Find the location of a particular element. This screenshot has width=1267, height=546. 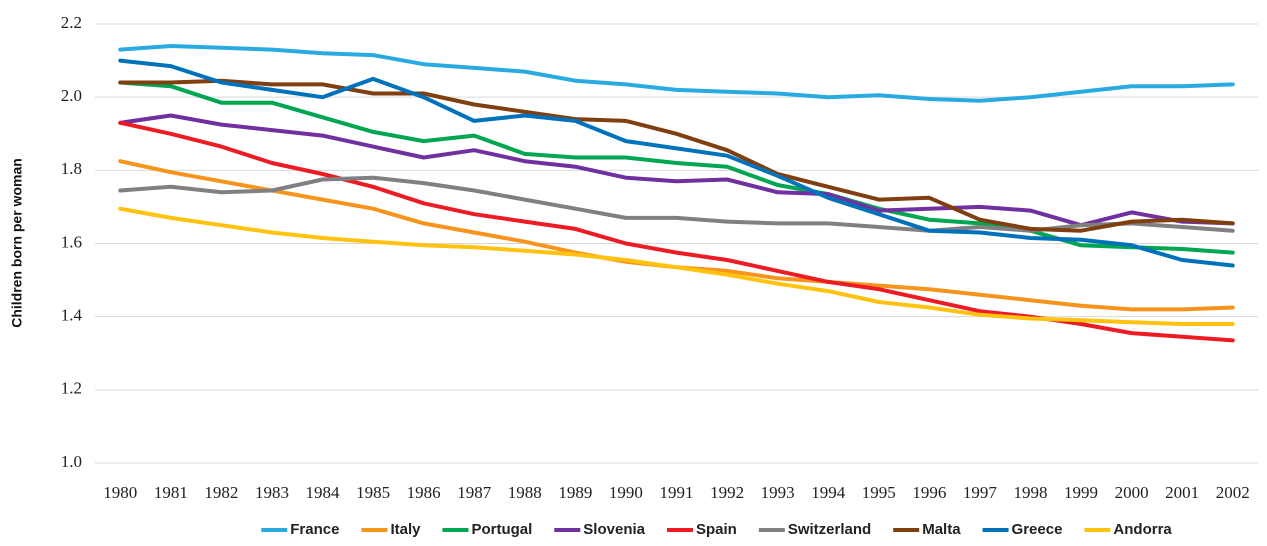

legend-label: Switzerland is located at coordinates (829, 529).